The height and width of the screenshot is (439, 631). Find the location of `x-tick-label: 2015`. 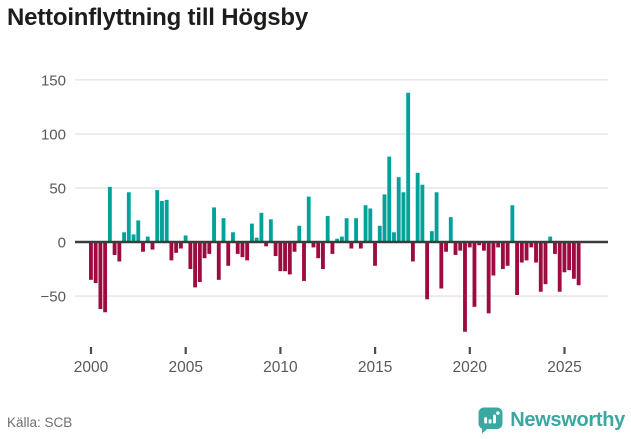

x-tick-label: 2015 is located at coordinates (375, 367).